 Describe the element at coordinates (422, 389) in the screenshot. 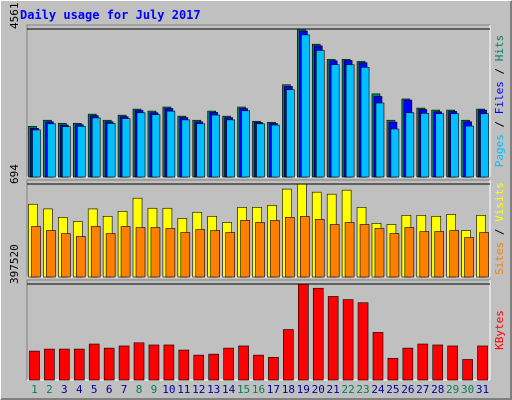

I see `x-tick-label: 27` at that location.